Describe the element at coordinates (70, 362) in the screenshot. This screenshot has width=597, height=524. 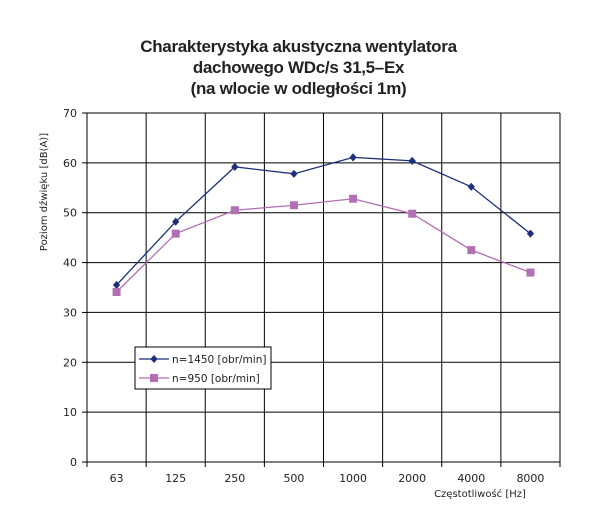
I see `y-tick-label: 20` at that location.